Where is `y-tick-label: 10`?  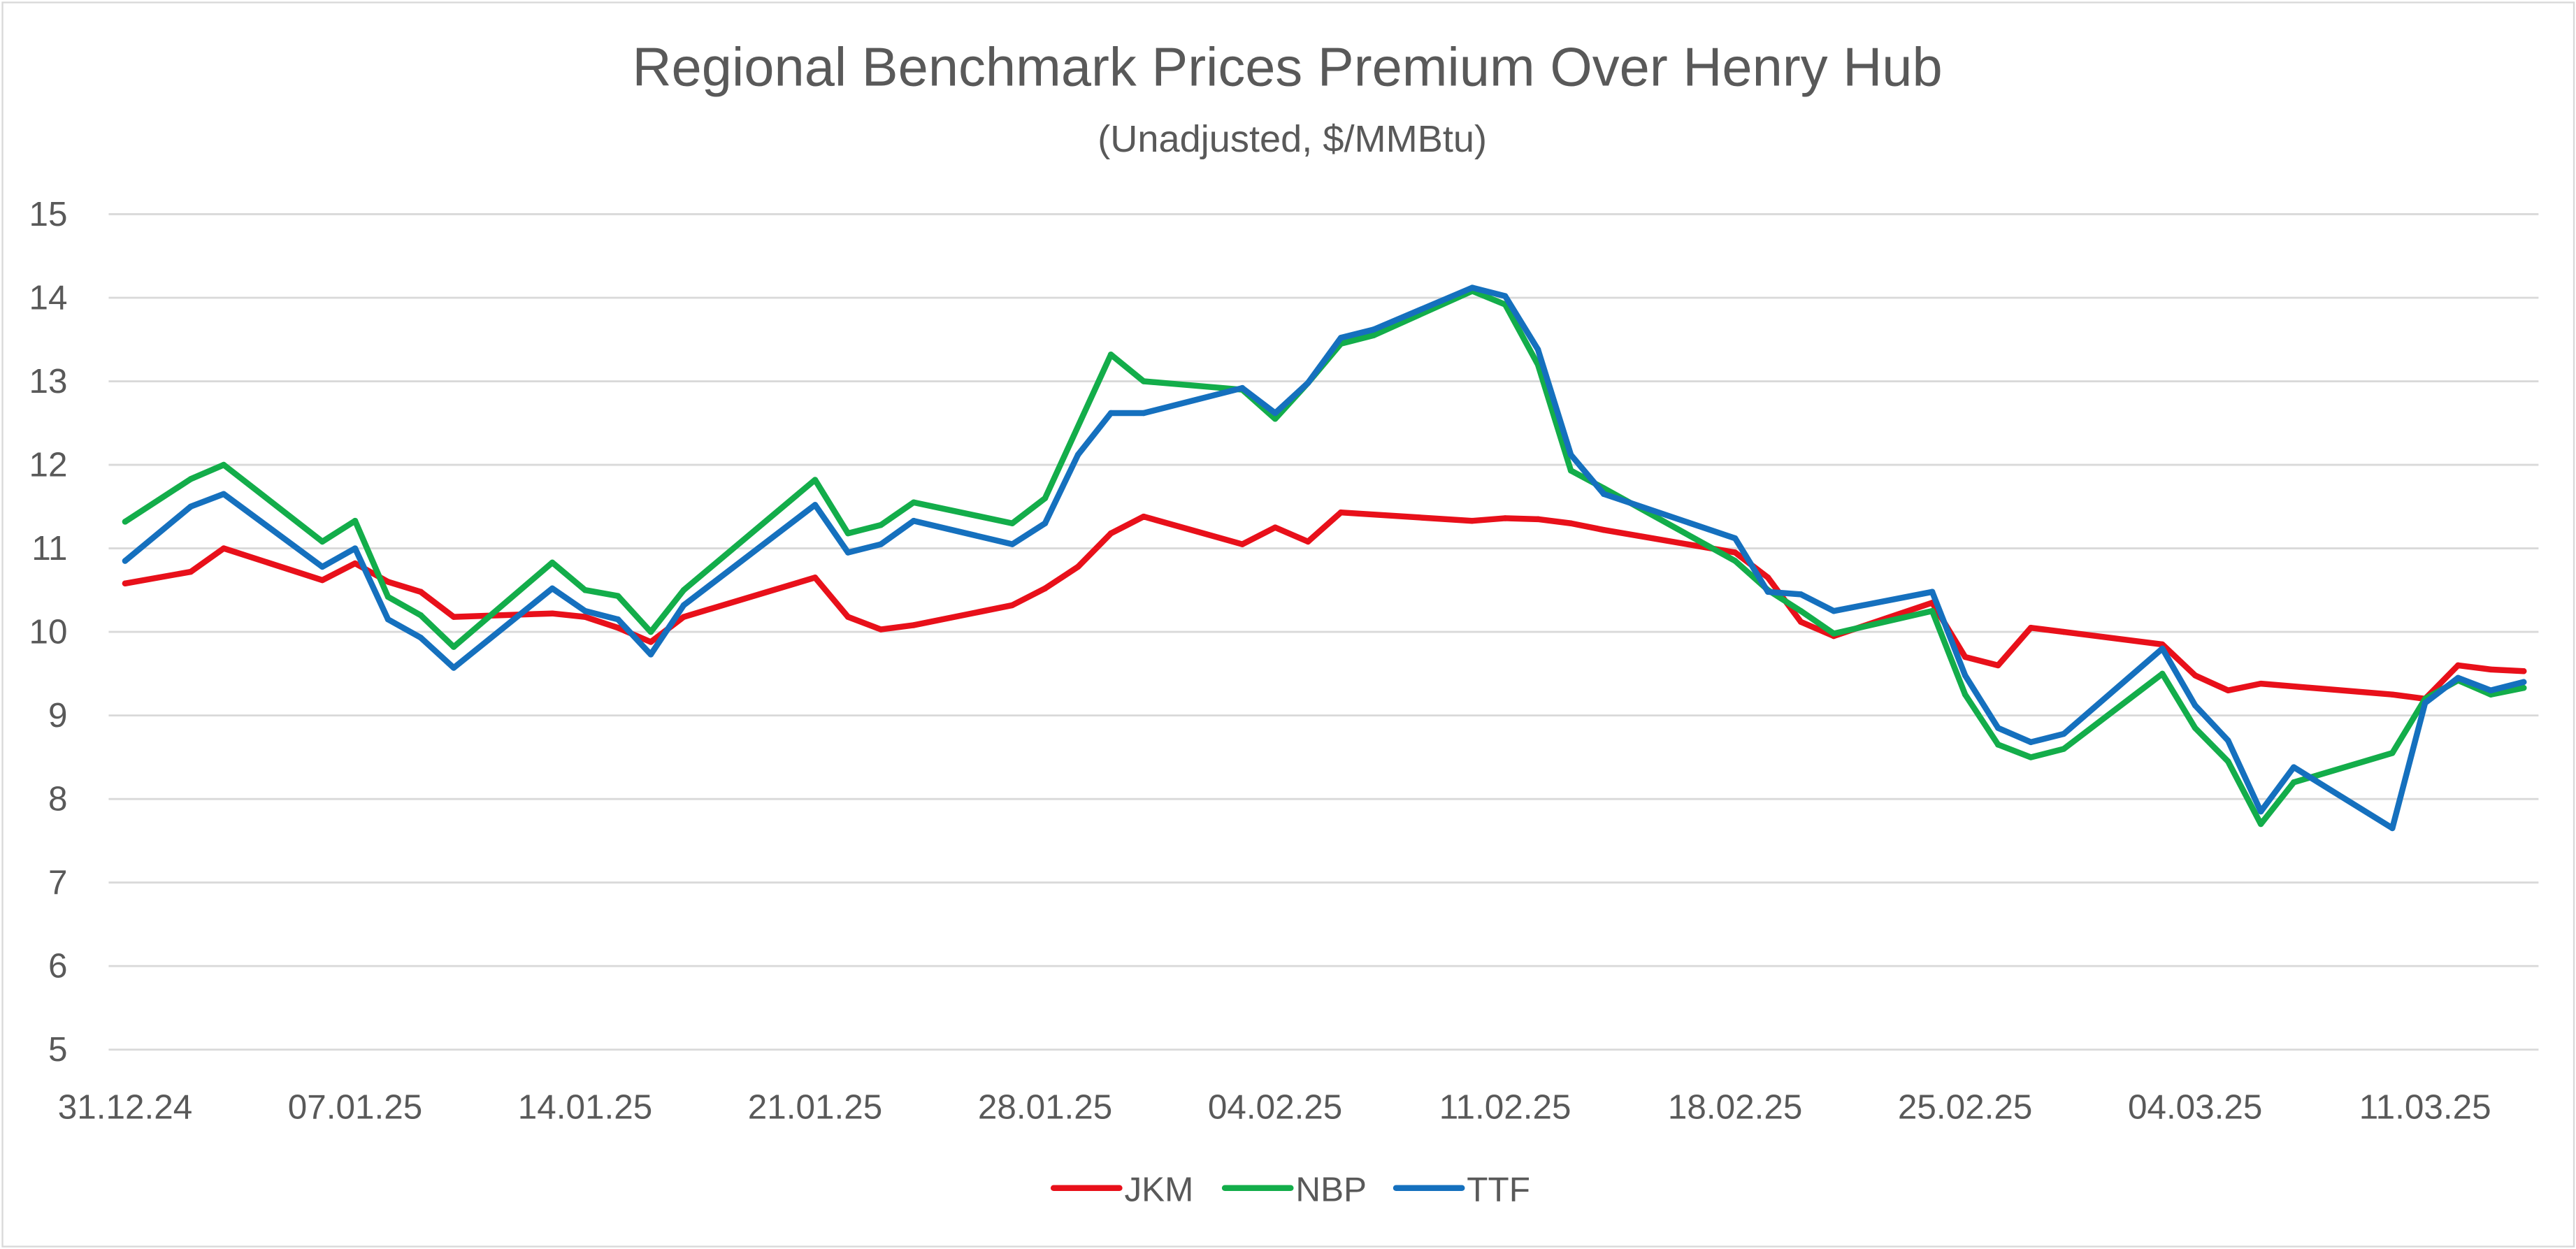 y-tick-label: 10 is located at coordinates (48, 632).